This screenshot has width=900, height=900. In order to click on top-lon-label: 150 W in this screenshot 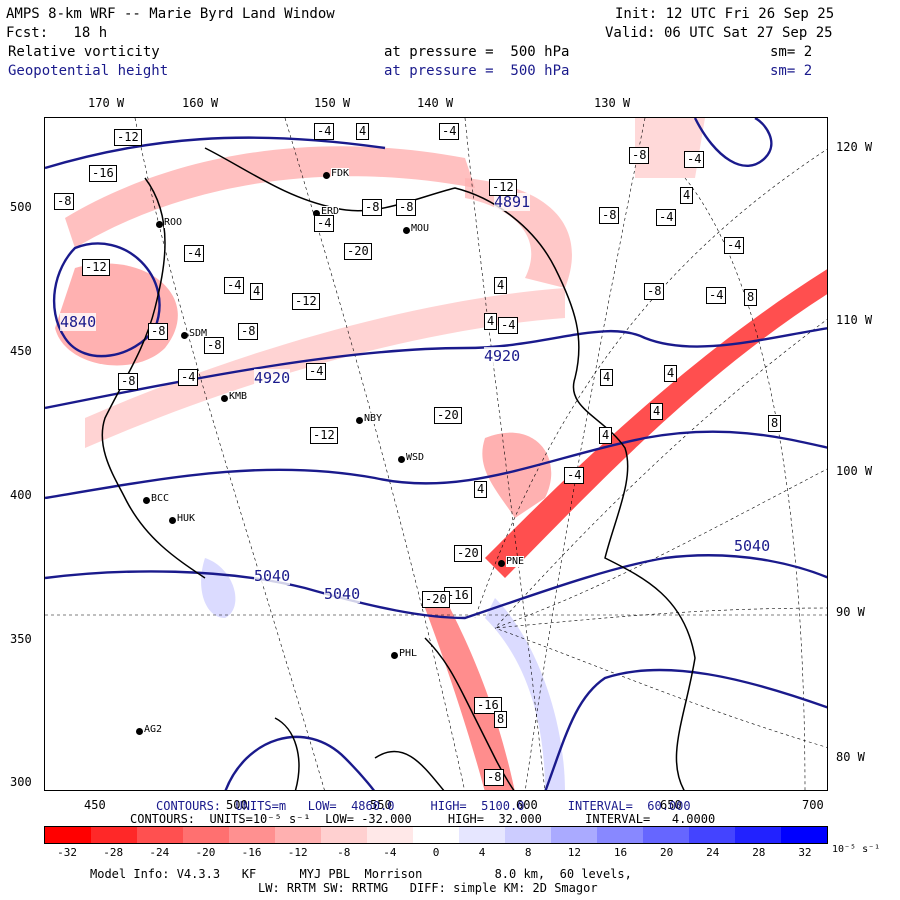, I will do `click(332, 103)`.